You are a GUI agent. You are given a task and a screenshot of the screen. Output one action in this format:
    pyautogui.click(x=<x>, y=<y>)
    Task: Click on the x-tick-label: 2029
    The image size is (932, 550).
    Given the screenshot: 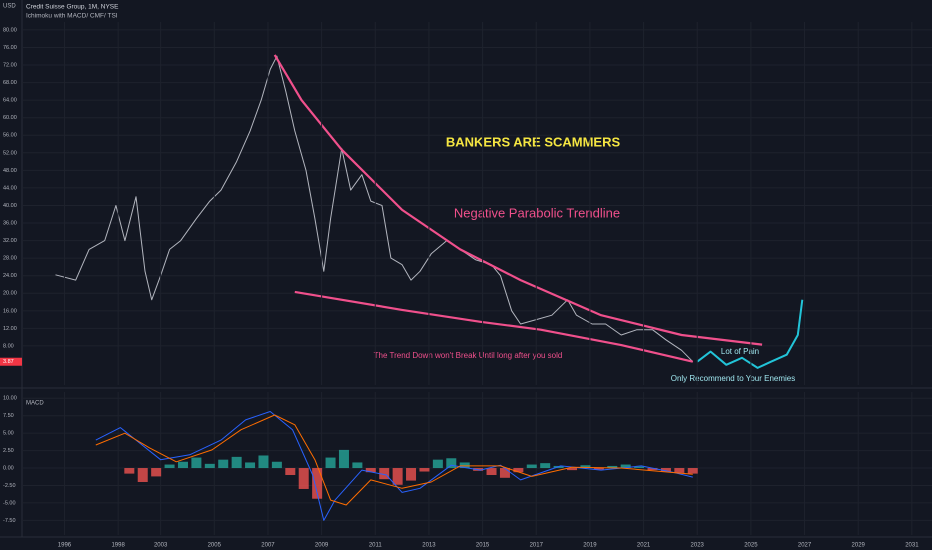 What is the action you would take?
    pyautogui.click(x=859, y=546)
    